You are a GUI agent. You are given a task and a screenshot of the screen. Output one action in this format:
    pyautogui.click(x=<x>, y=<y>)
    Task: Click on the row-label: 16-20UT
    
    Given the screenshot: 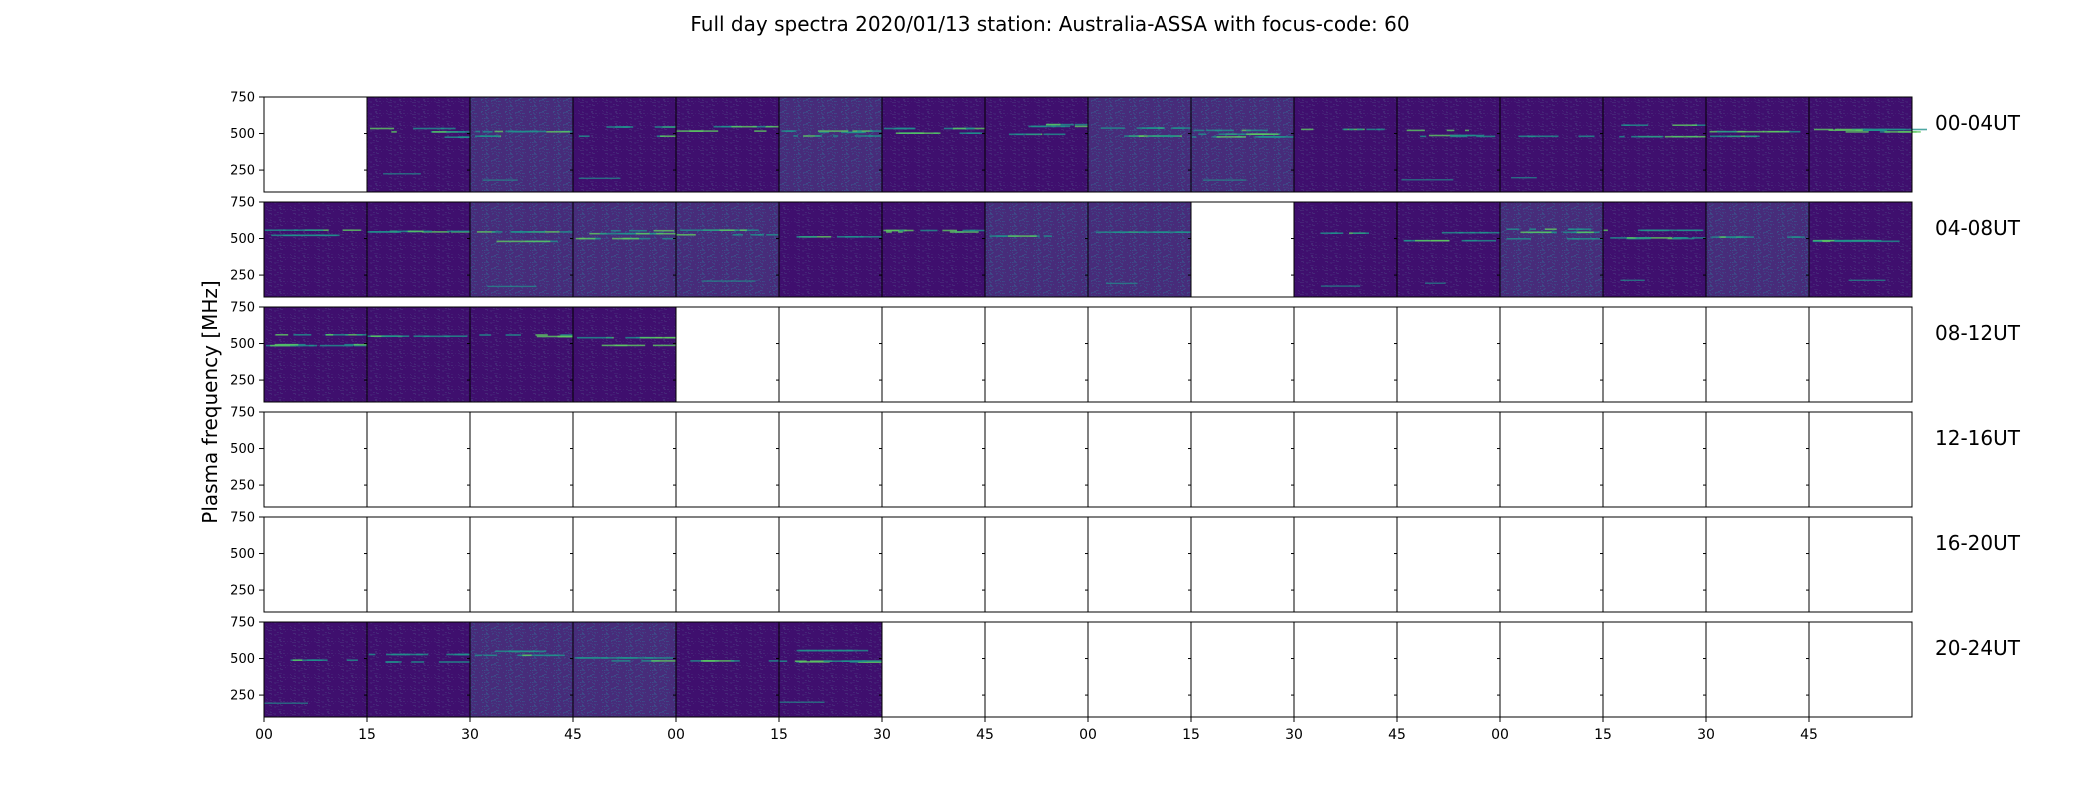 What is the action you would take?
    pyautogui.click(x=1978, y=543)
    